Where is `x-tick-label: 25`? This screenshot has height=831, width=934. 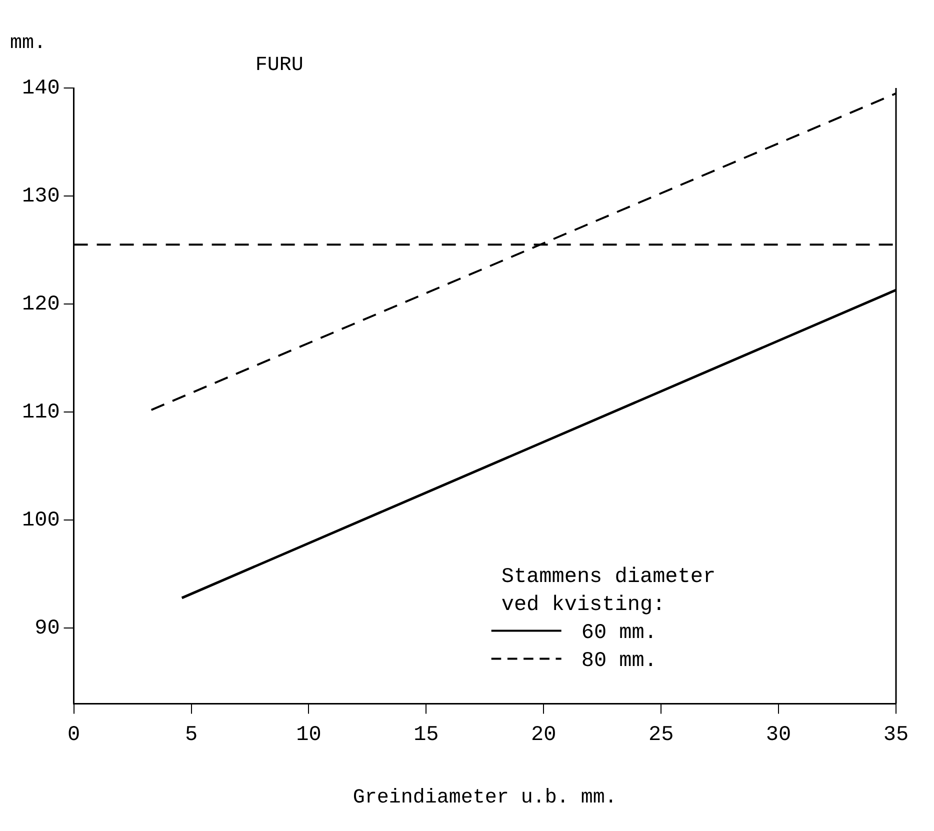
x-tick-label: 25 is located at coordinates (661, 735).